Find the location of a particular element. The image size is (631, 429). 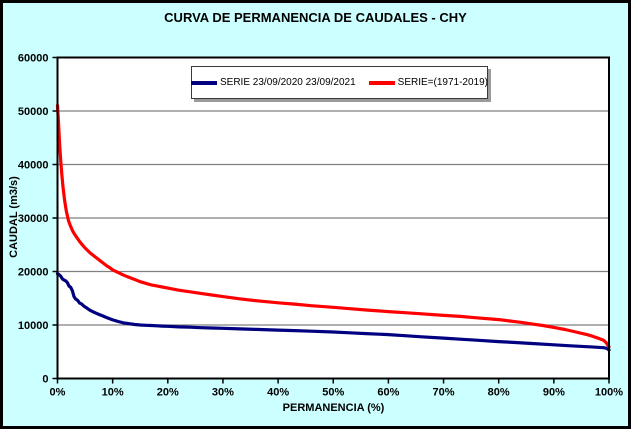

y-tick-label: 20000 is located at coordinates (33, 273).